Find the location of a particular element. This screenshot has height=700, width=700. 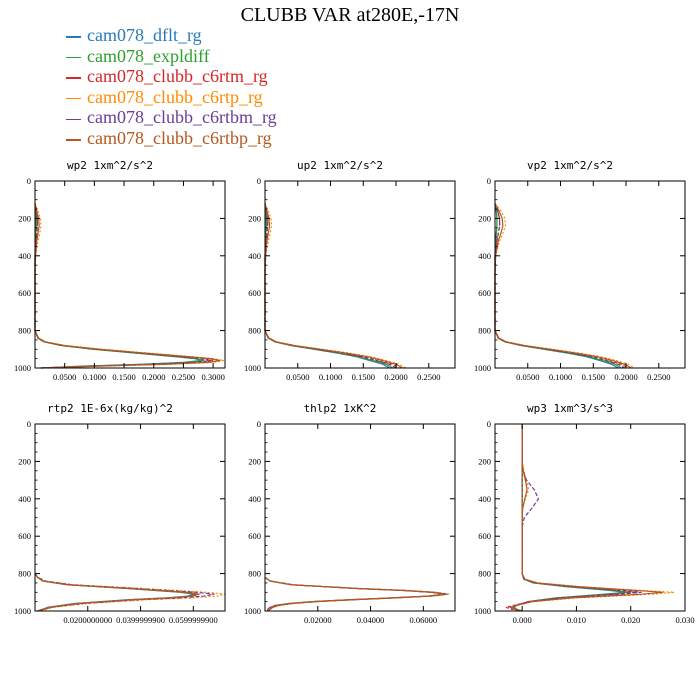

legend-label: cam078_clubb_c6rtp_rg is located at coordinates (175, 96).